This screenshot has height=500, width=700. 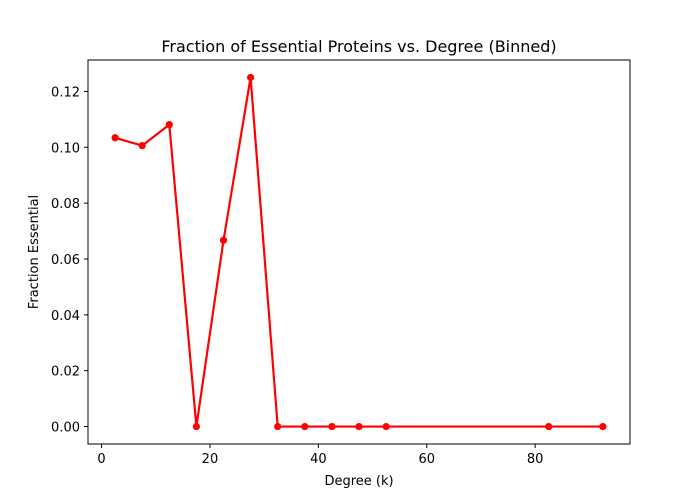 I want to click on y-axis-ticks: 0.00 0.02 0.04 0.06 0.08 0.10 0.12, so click(x=69, y=260).